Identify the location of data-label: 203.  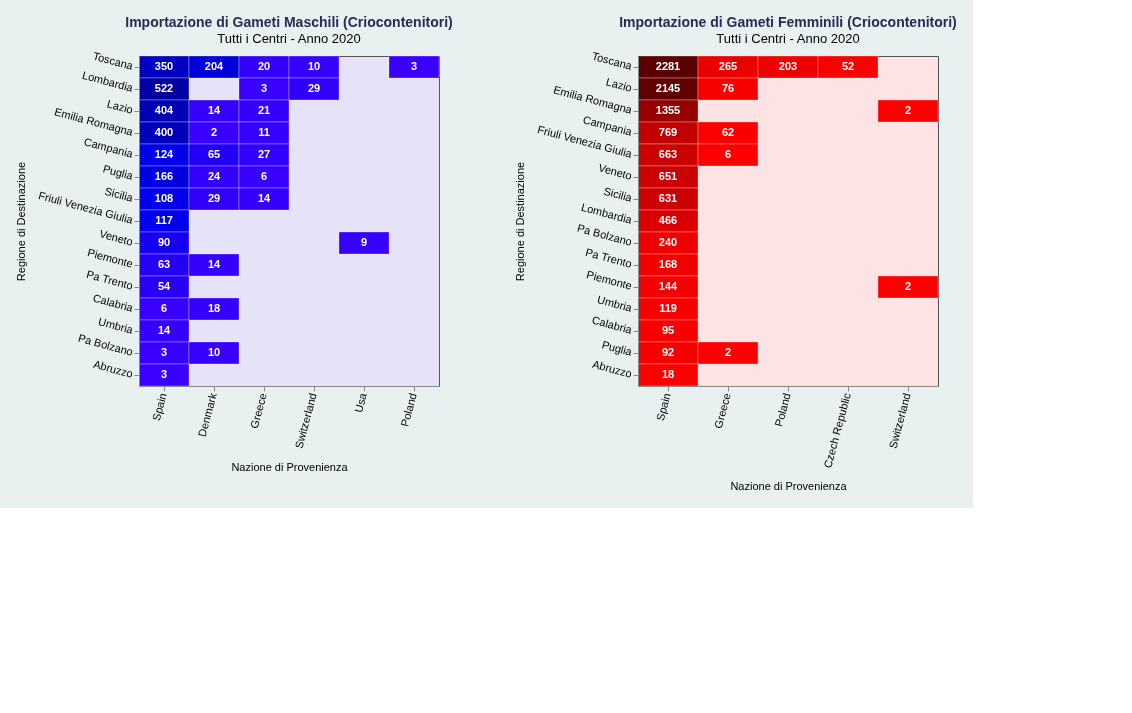
(788, 66).